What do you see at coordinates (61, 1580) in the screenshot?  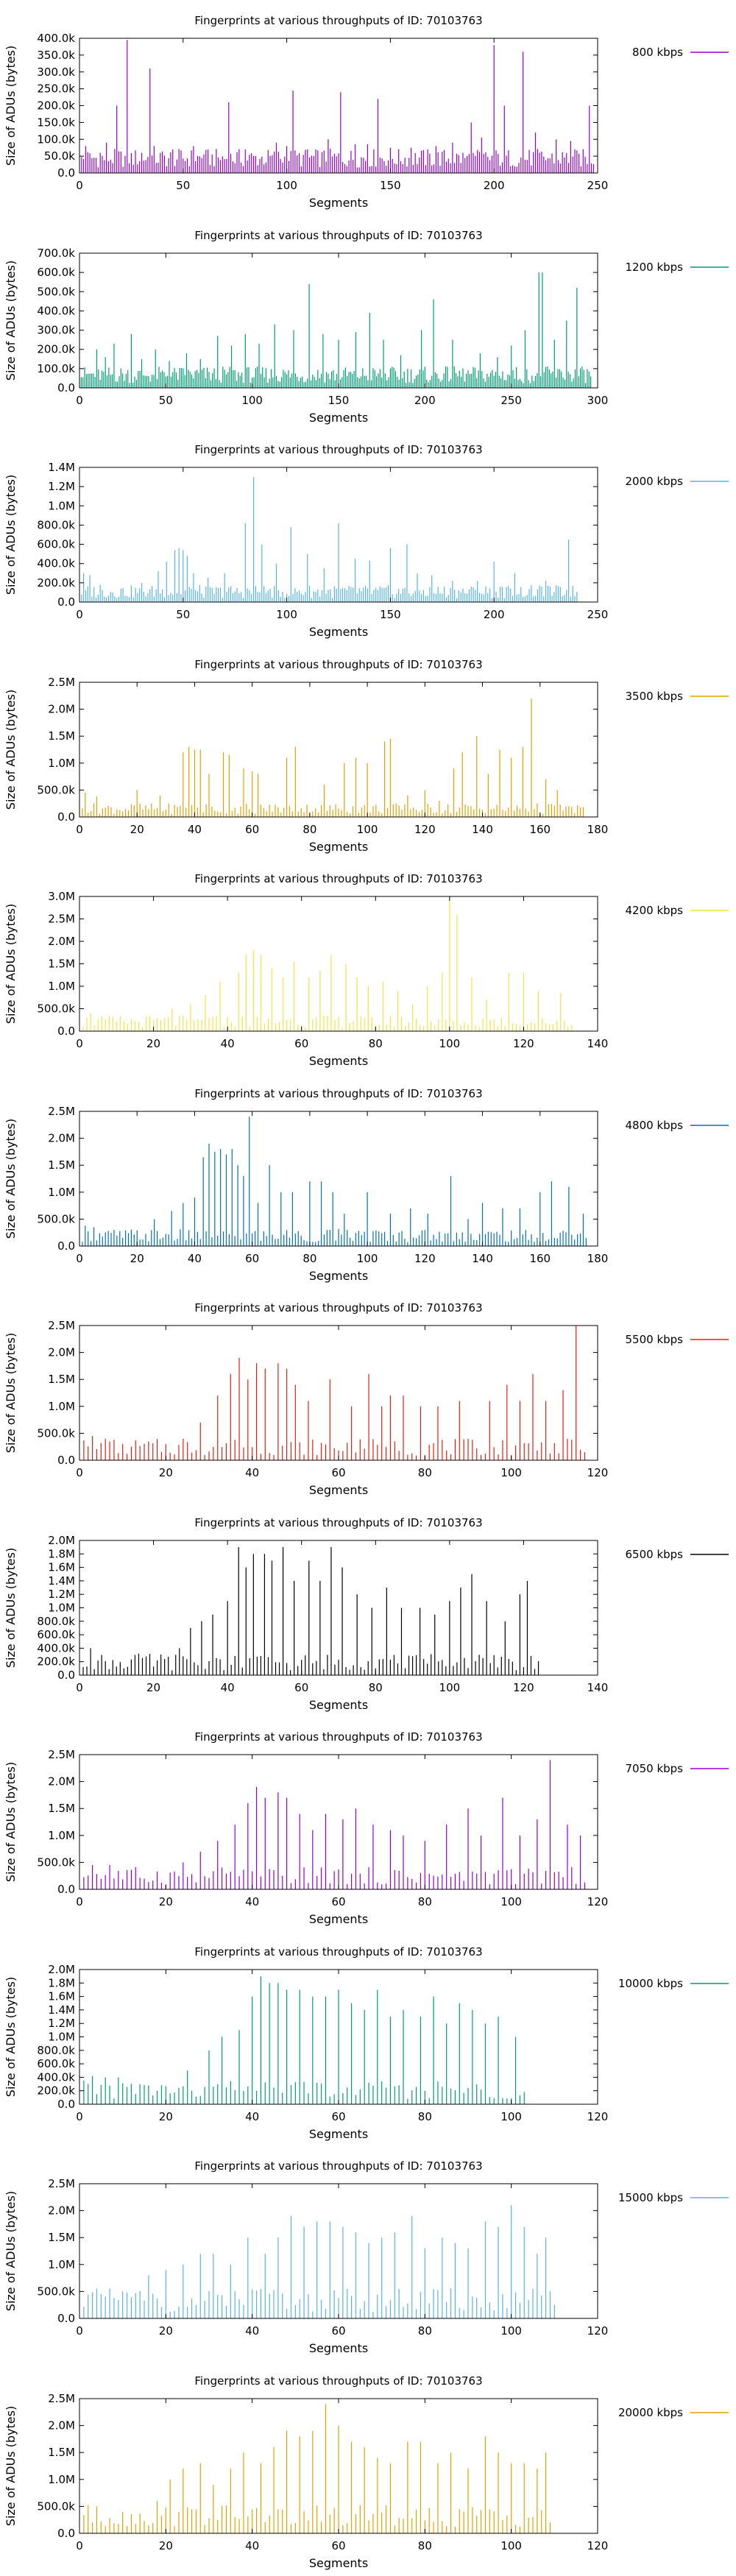 I see `y-tick-label: 1.4M` at bounding box center [61, 1580].